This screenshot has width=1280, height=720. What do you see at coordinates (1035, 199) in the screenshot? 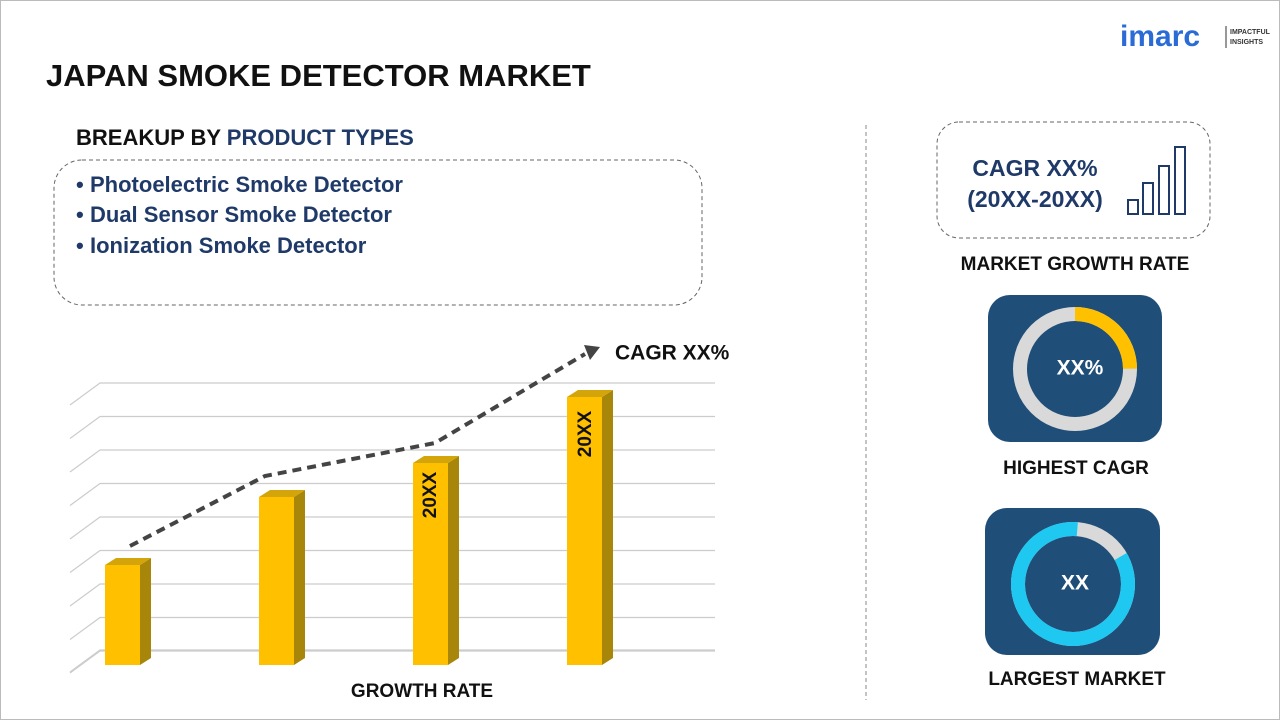
I see `cagr-text: (20XX-20XX)` at bounding box center [1035, 199].